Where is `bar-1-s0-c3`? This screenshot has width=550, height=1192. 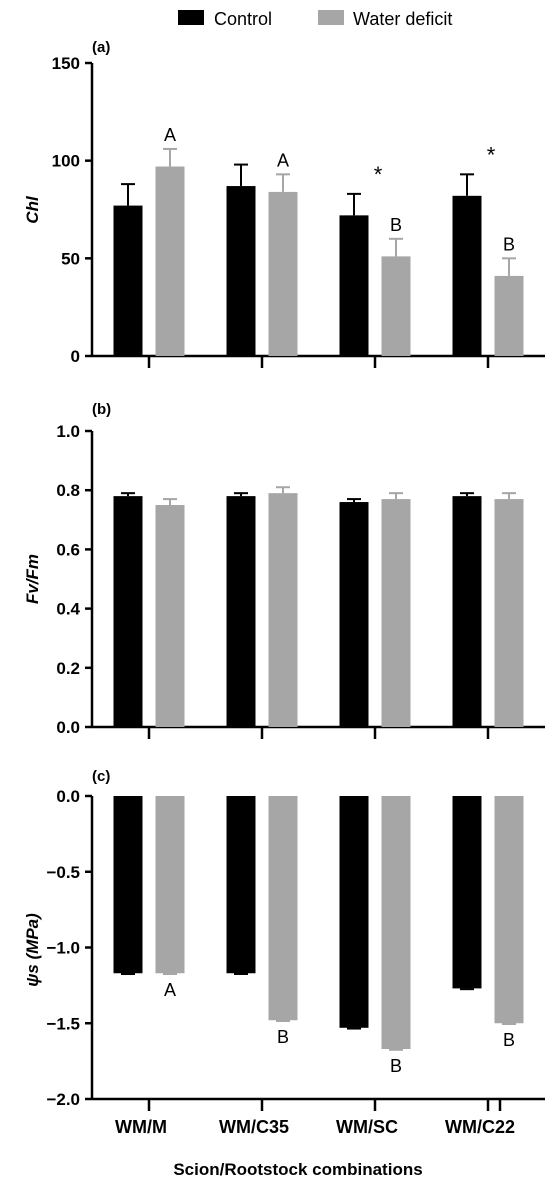
bar-1-s0-c3 is located at coordinates (467, 611).